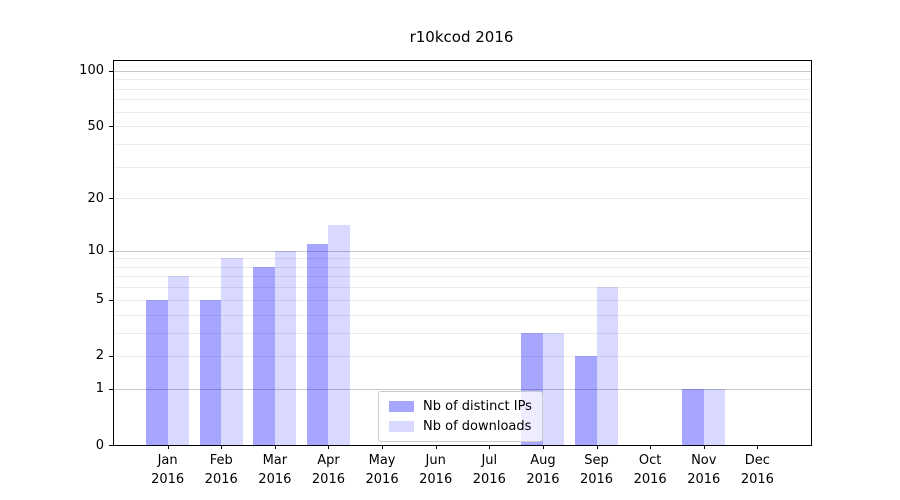 This screenshot has height=500, width=900. What do you see at coordinates (477, 406) in the screenshot?
I see `legend-label-distinct-ips: Nb of distinct IPs` at bounding box center [477, 406].